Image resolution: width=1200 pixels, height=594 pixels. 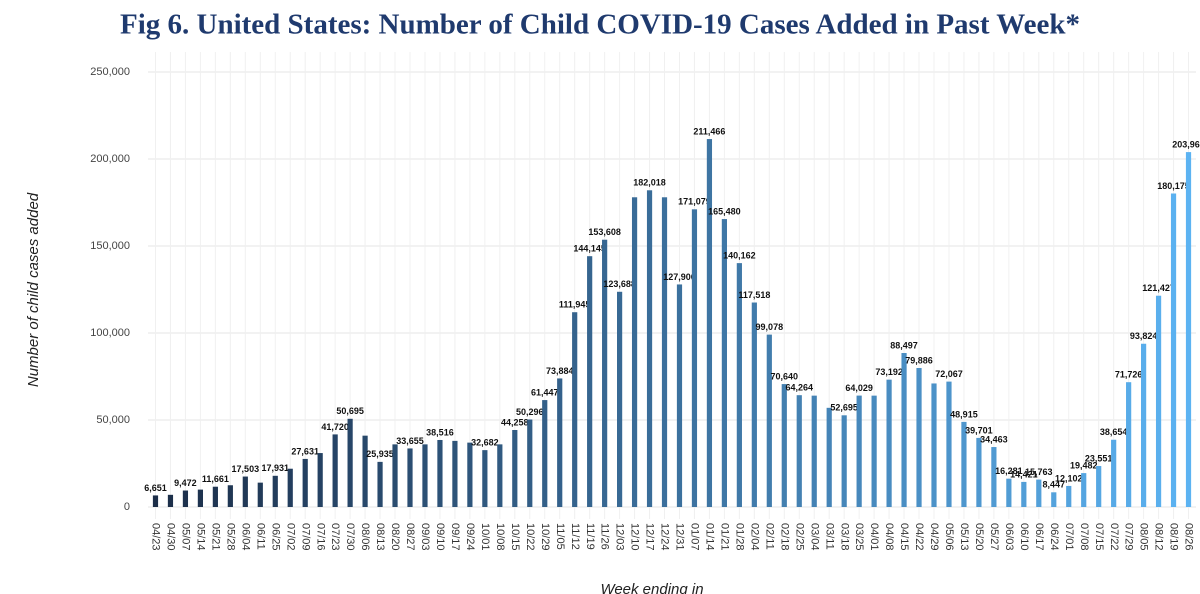 What do you see at coordinates (1186, 144) in the screenshot?
I see `data-label: 203,962` at bounding box center [1186, 144].